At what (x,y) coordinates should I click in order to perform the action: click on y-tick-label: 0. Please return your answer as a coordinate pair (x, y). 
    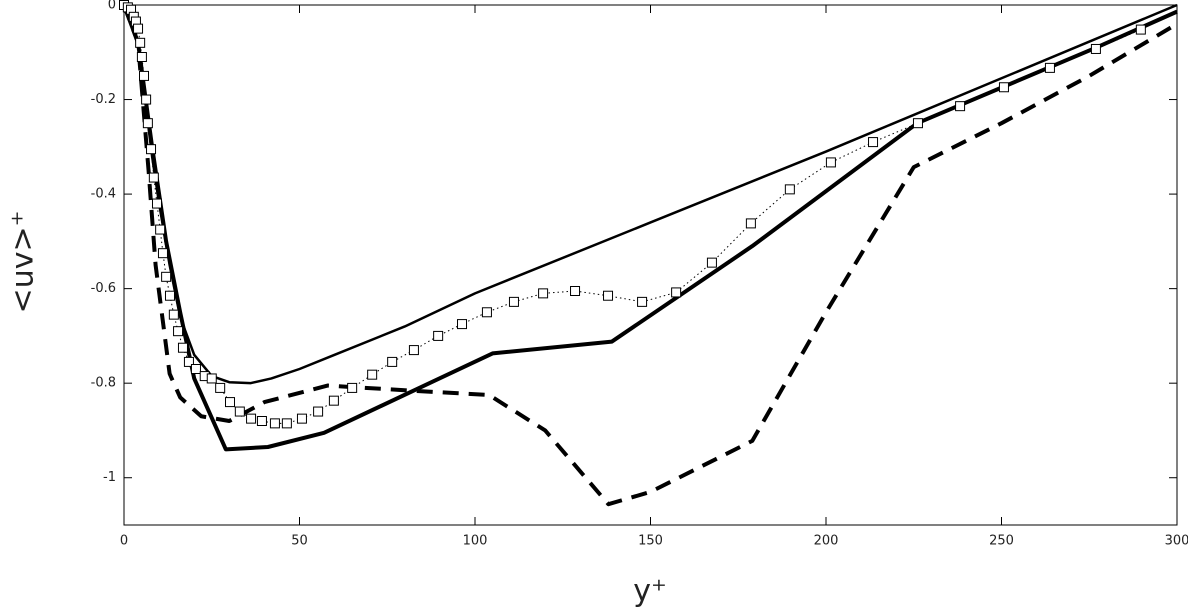
    Looking at the image, I should click on (112, 6).